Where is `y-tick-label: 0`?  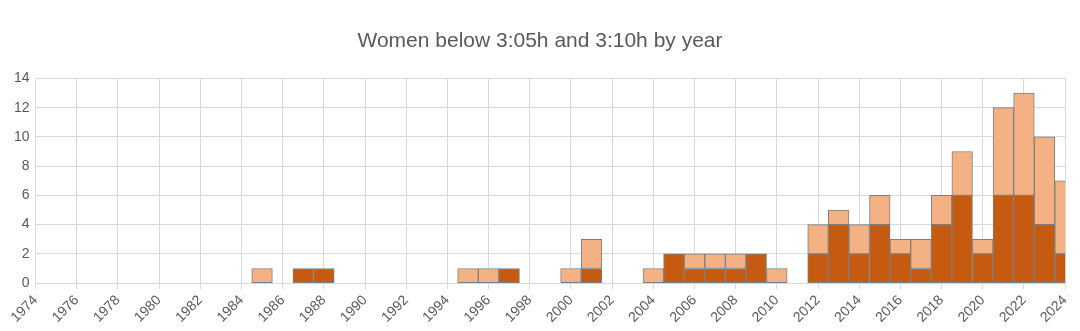
y-tick-label: 0 is located at coordinates (25, 281).